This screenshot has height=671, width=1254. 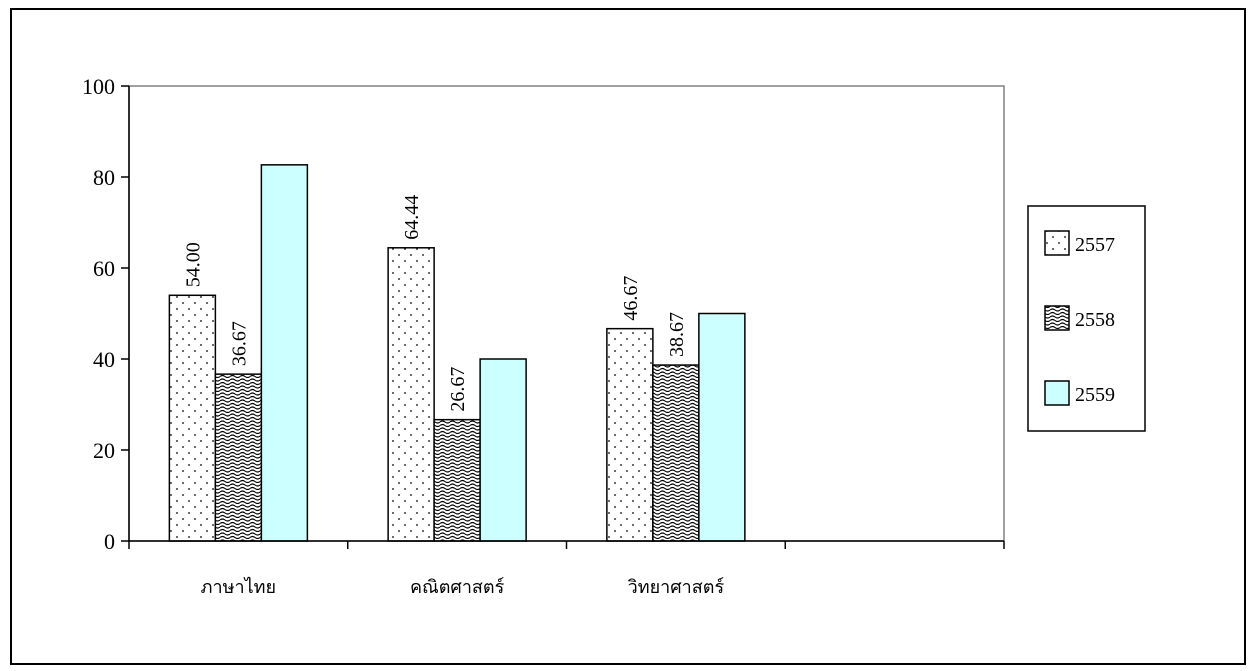 What do you see at coordinates (104, 268) in the screenshot?
I see `y-tick-label: 60` at bounding box center [104, 268].